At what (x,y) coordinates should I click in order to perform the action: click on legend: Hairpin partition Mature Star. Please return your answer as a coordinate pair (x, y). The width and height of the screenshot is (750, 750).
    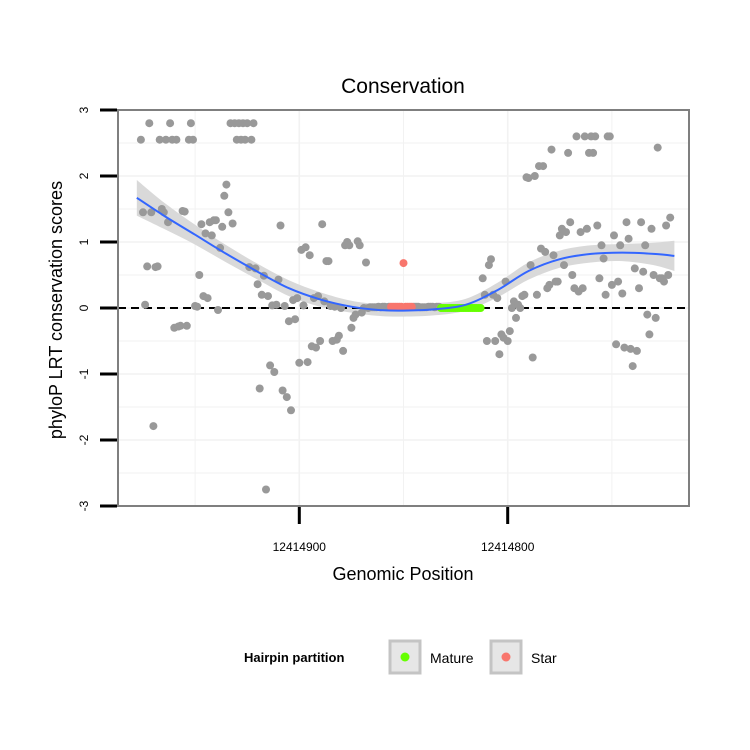
    Looking at the image, I should click on (400, 657).